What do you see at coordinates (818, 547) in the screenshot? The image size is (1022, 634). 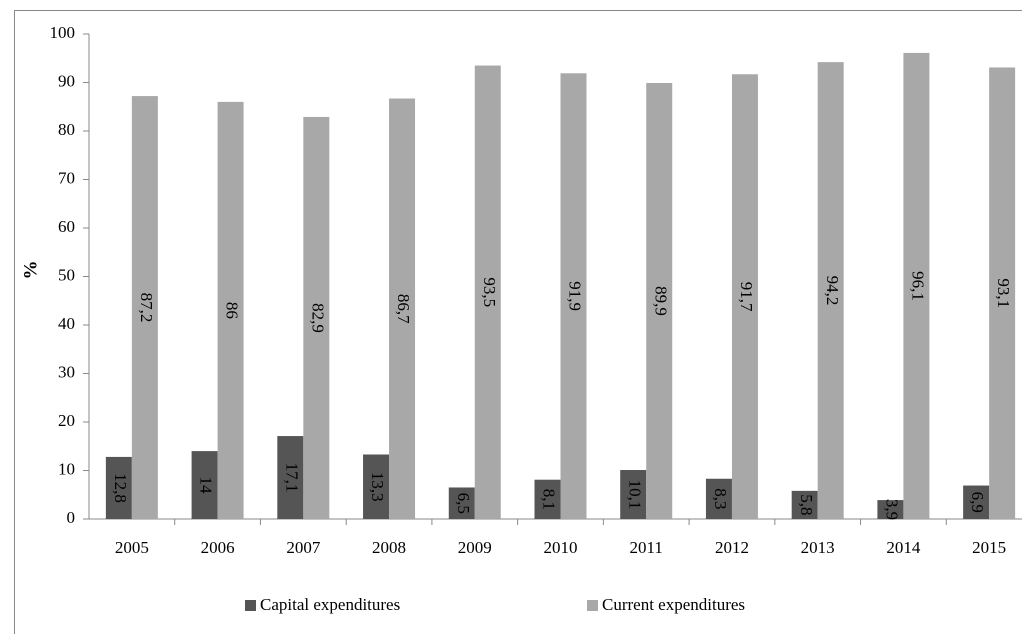 I see `x-tick-label: 2013` at bounding box center [818, 547].